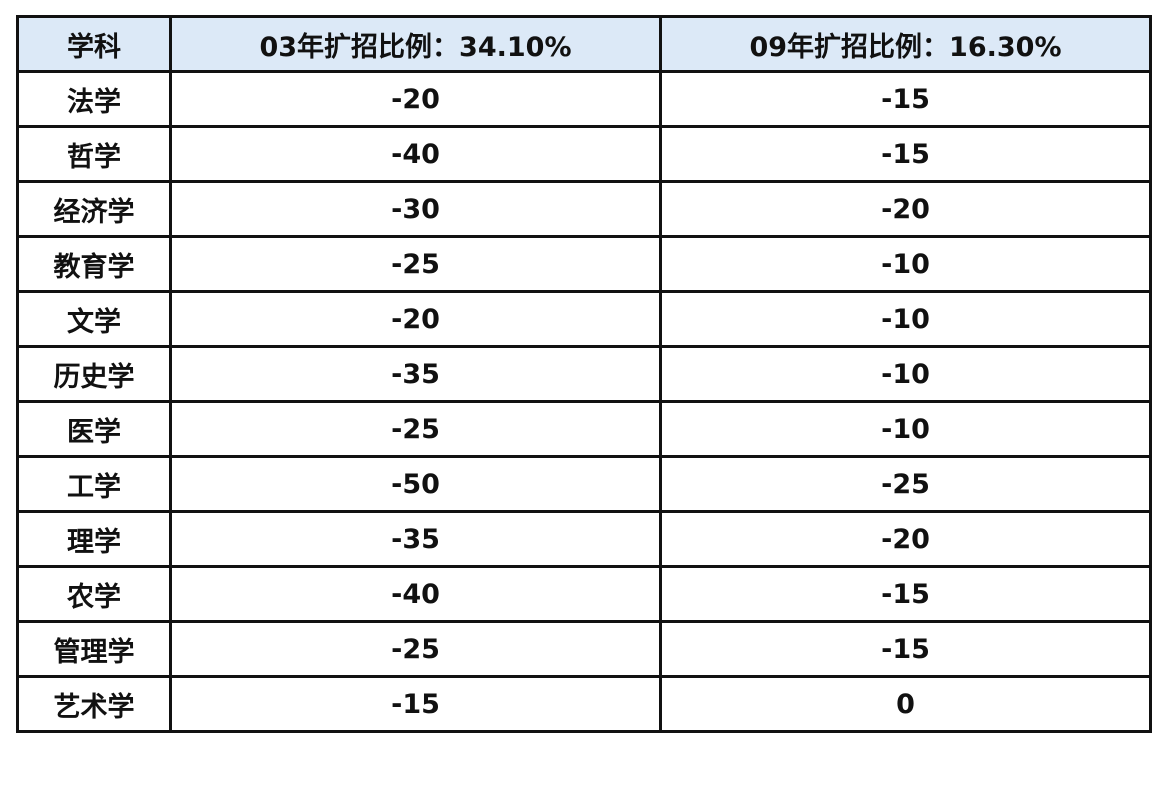  What do you see at coordinates (94, 484) in the screenshot?
I see `subject-cell: 工学` at bounding box center [94, 484].